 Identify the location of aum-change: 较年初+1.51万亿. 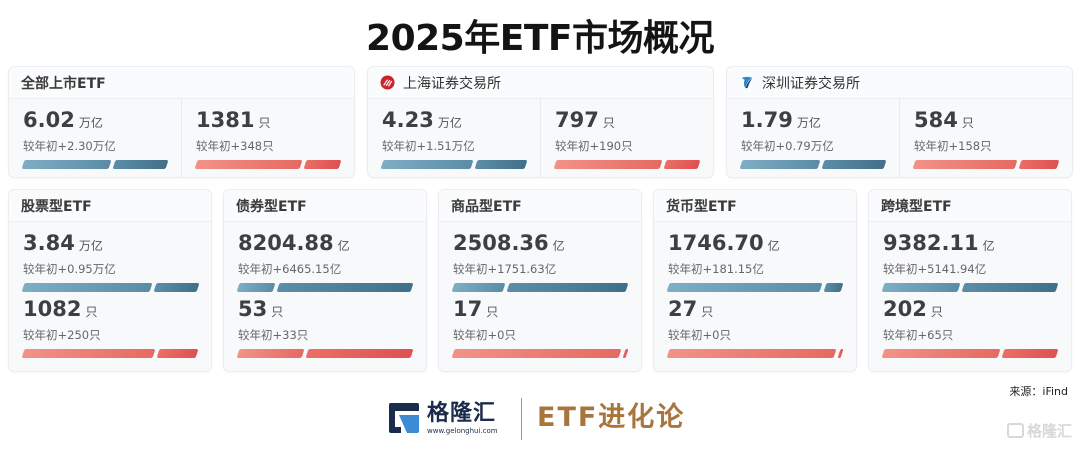
(428, 146).